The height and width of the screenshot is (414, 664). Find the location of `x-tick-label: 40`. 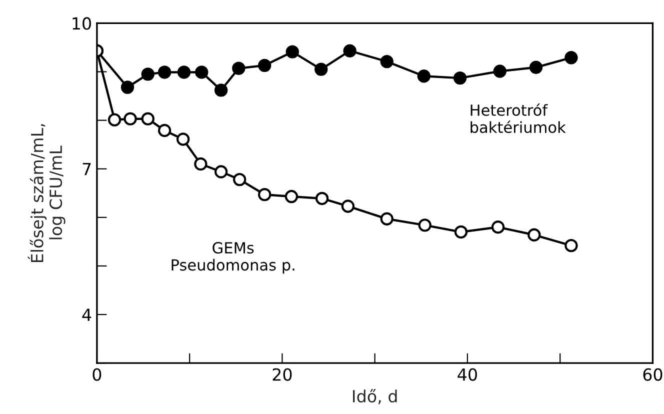

x-tick-label: 40 is located at coordinates (467, 374).